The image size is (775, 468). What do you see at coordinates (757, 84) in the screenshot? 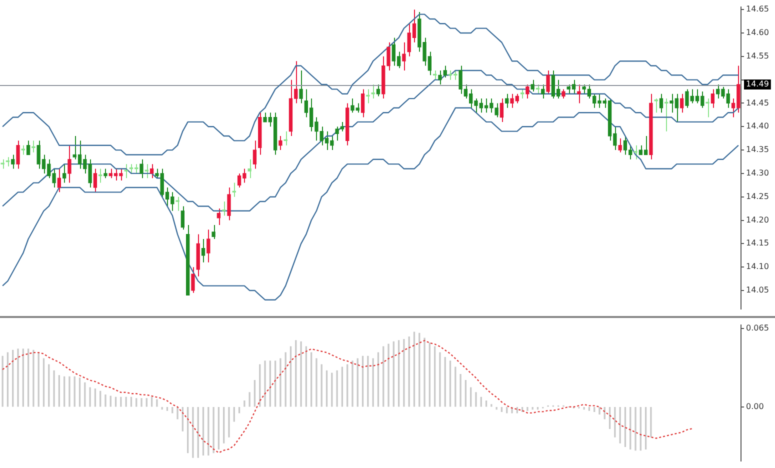
I see `ref-line-label: 14.49` at bounding box center [757, 84].